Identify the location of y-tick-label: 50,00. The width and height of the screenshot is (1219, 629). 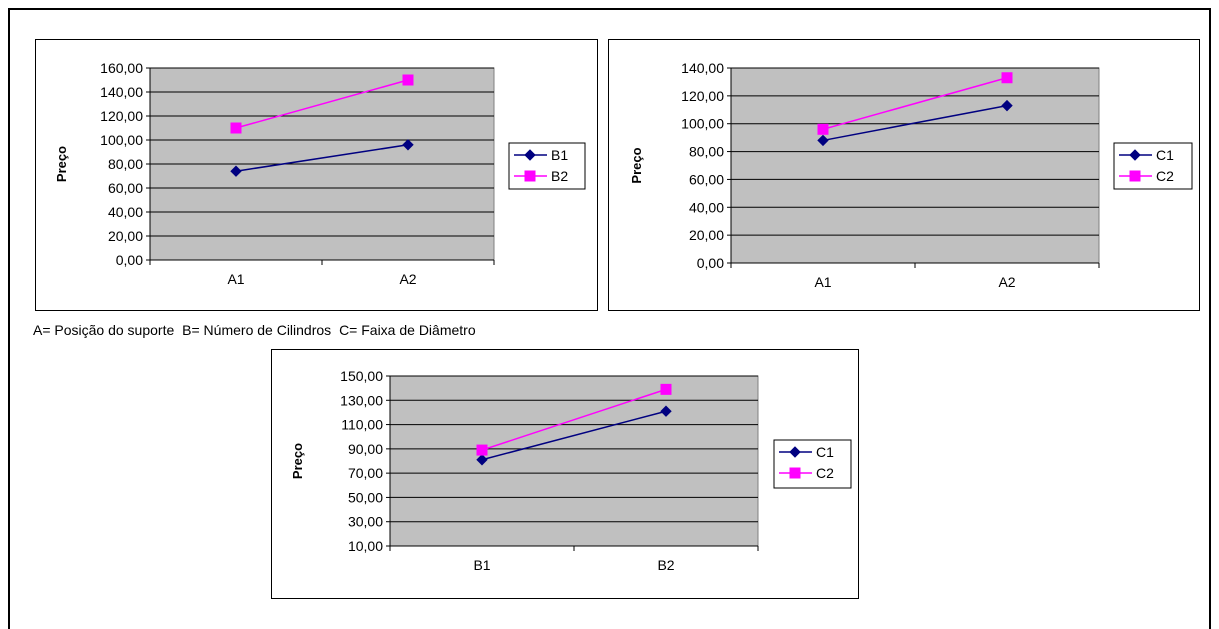
(365, 497).